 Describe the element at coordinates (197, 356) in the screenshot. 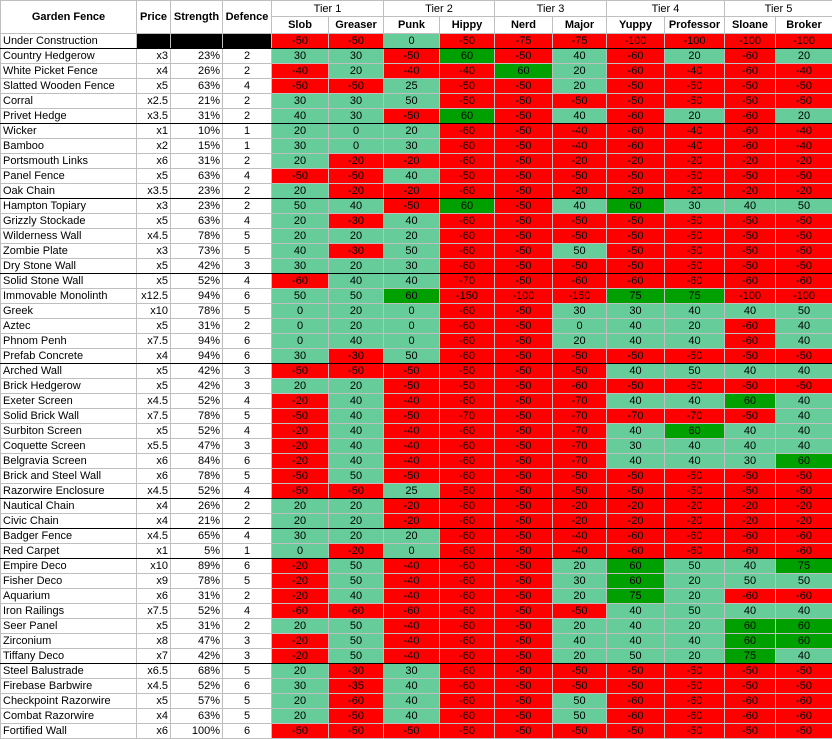

I see `strength-cell: 94%` at that location.